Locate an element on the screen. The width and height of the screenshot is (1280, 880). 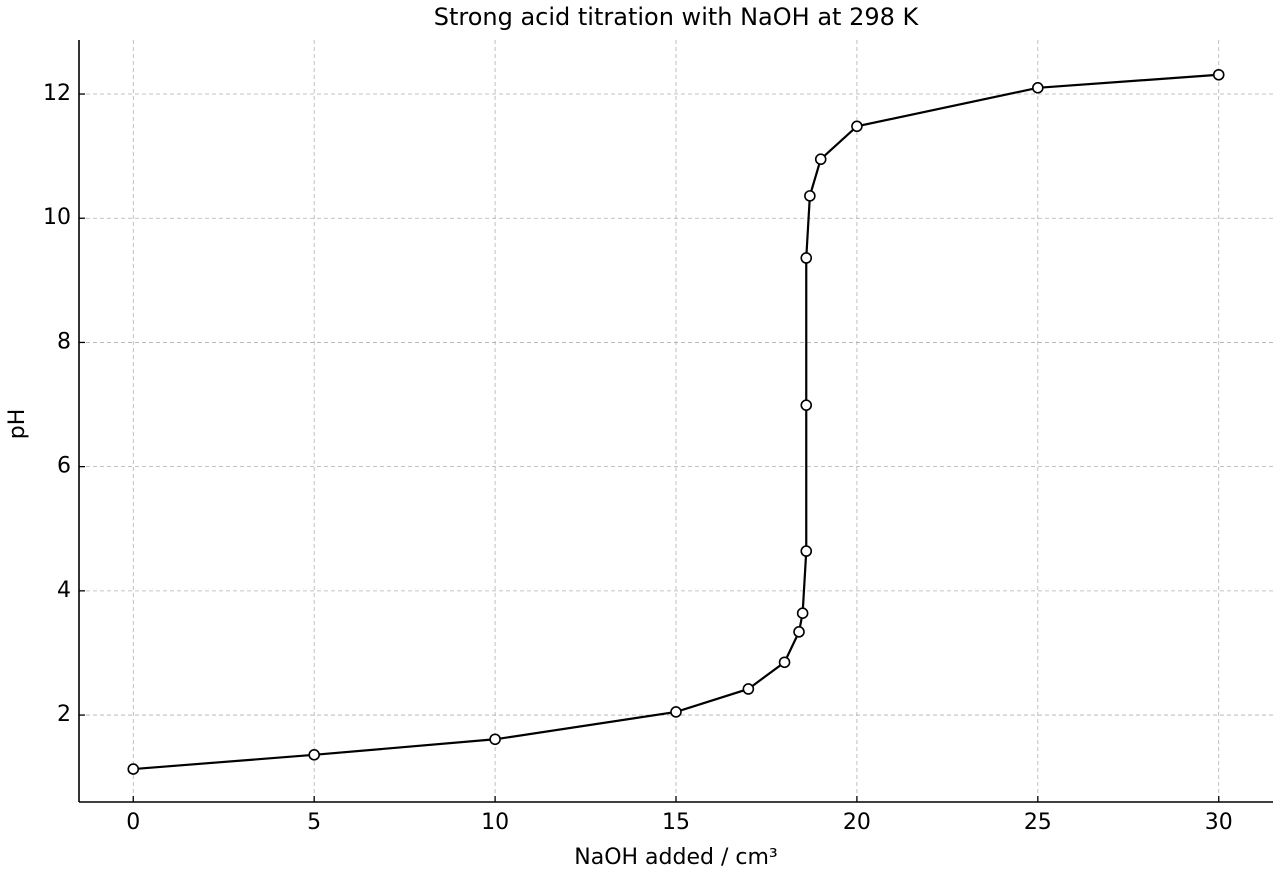
y-tick-label: 6 is located at coordinates (64, 466).